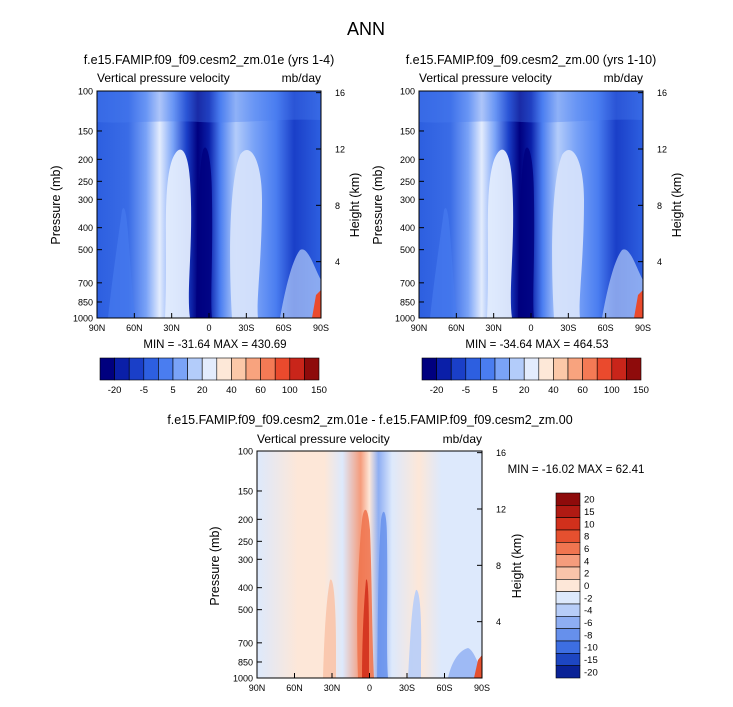  Describe the element at coordinates (337, 262) in the screenshot. I see `y-right-tick-label: 4` at that location.